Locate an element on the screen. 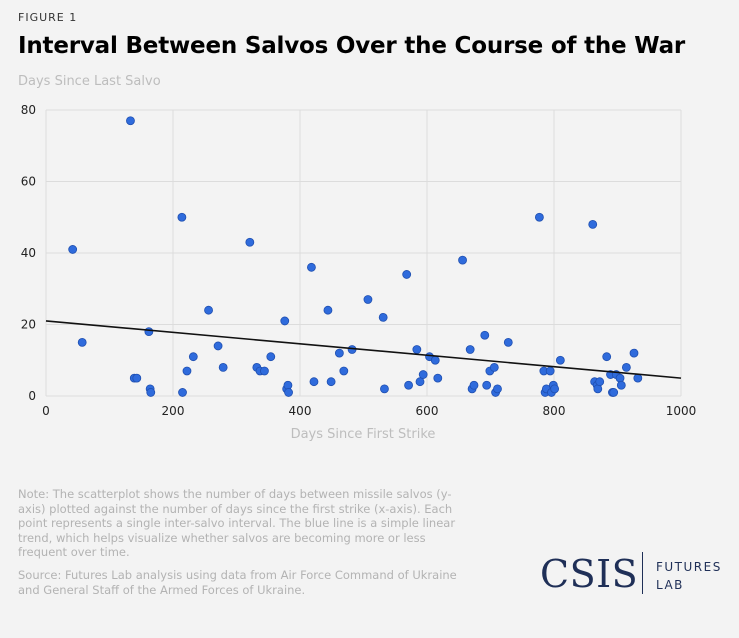  logo-divider is located at coordinates (642, 573).